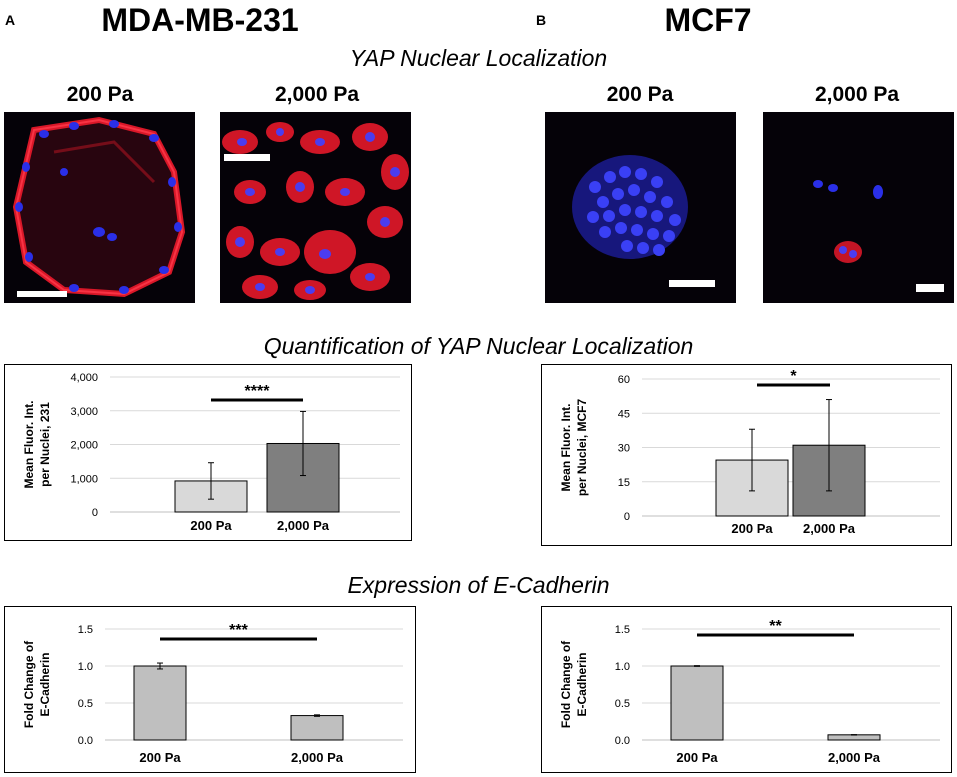 Image resolution: width=957 pixels, height=777 pixels. I want to click on significance-stars: **, so click(775, 626).